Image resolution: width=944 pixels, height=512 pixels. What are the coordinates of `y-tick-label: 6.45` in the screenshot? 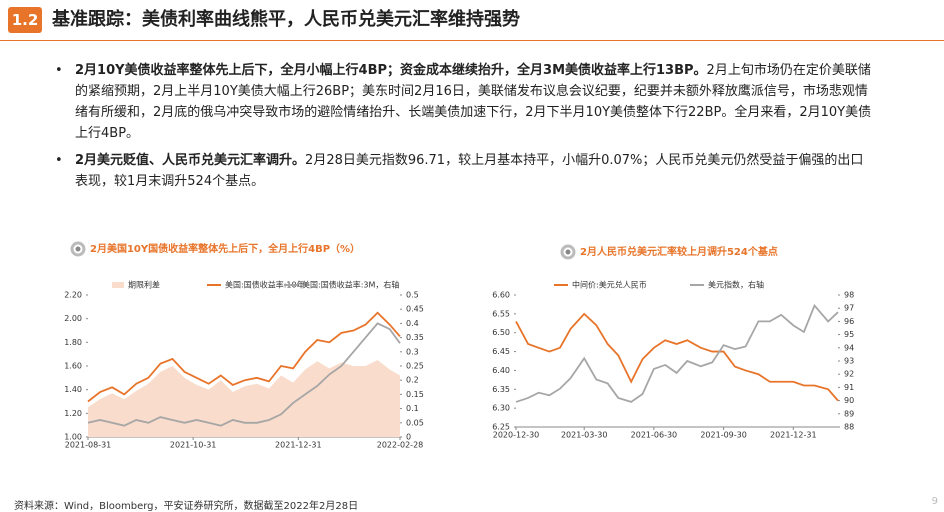 It's located at (501, 351).